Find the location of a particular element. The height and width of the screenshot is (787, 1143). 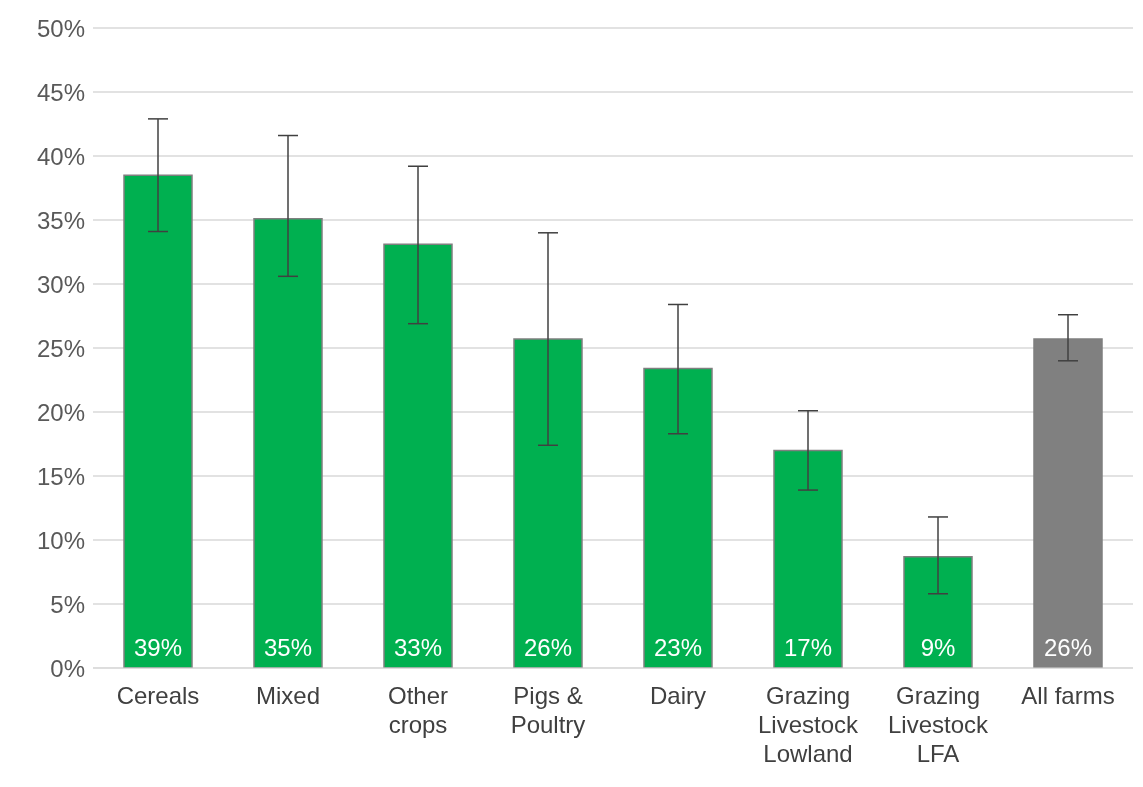

y-tick-label: 0% is located at coordinates (67, 668).